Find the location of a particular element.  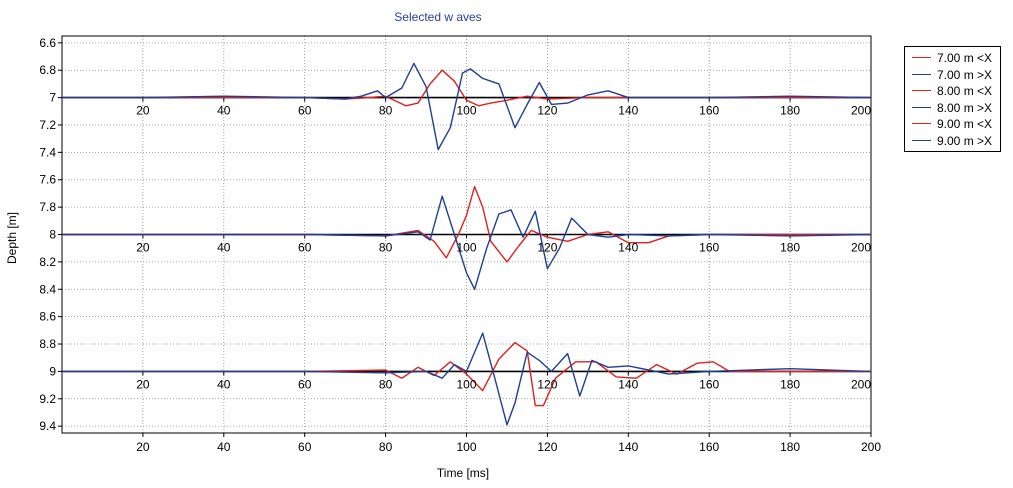

y-tick-label-4: 7.4 is located at coordinates (47, 152).